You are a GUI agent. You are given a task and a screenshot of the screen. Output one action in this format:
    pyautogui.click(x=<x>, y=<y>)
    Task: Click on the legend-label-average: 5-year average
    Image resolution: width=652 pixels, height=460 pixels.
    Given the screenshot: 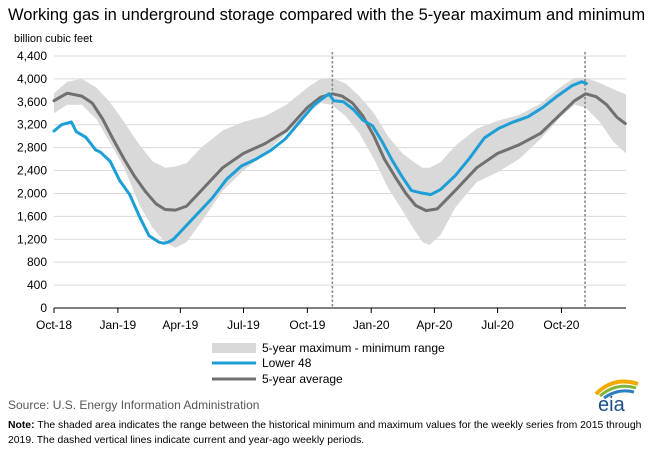 What is the action you would take?
    pyautogui.click(x=302, y=378)
    